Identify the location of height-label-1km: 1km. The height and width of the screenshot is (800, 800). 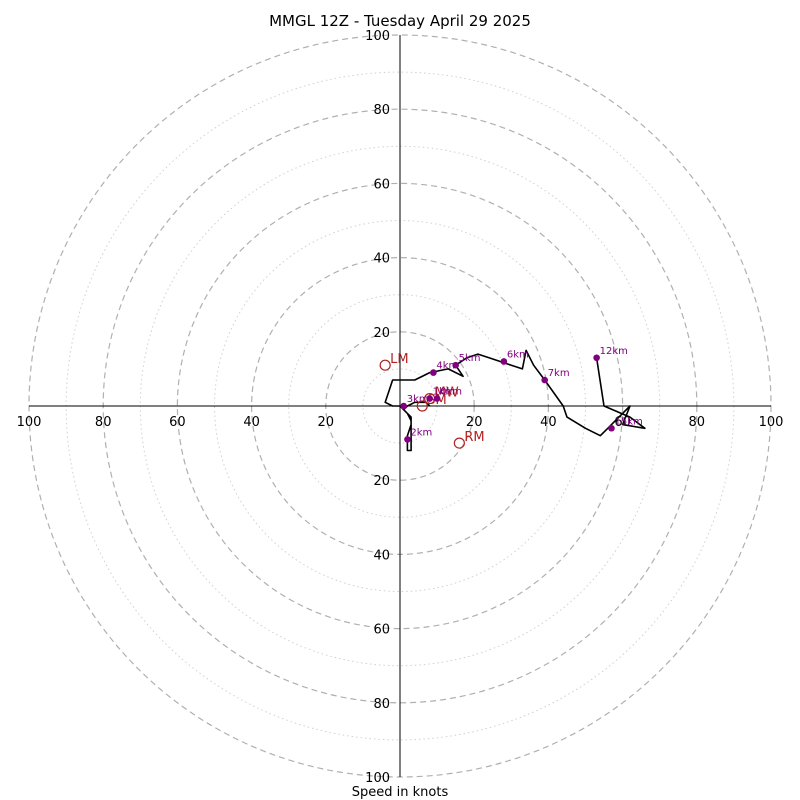
(444, 392).